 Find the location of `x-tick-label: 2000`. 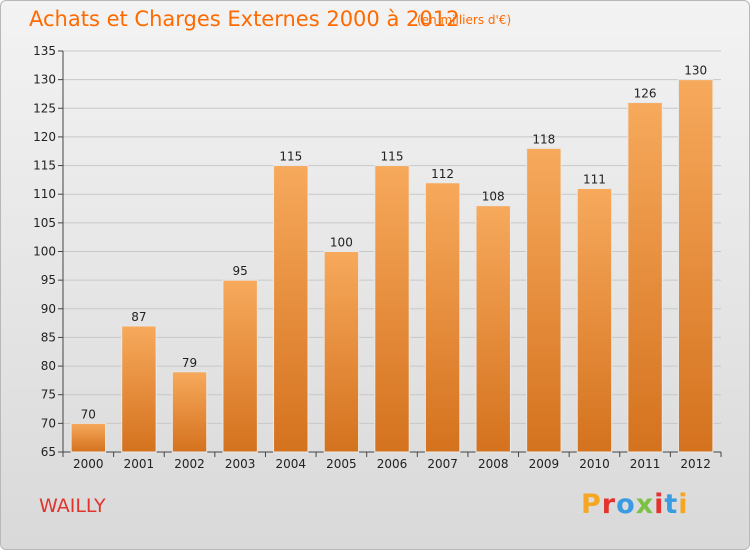

x-tick-label: 2000 is located at coordinates (88, 464).